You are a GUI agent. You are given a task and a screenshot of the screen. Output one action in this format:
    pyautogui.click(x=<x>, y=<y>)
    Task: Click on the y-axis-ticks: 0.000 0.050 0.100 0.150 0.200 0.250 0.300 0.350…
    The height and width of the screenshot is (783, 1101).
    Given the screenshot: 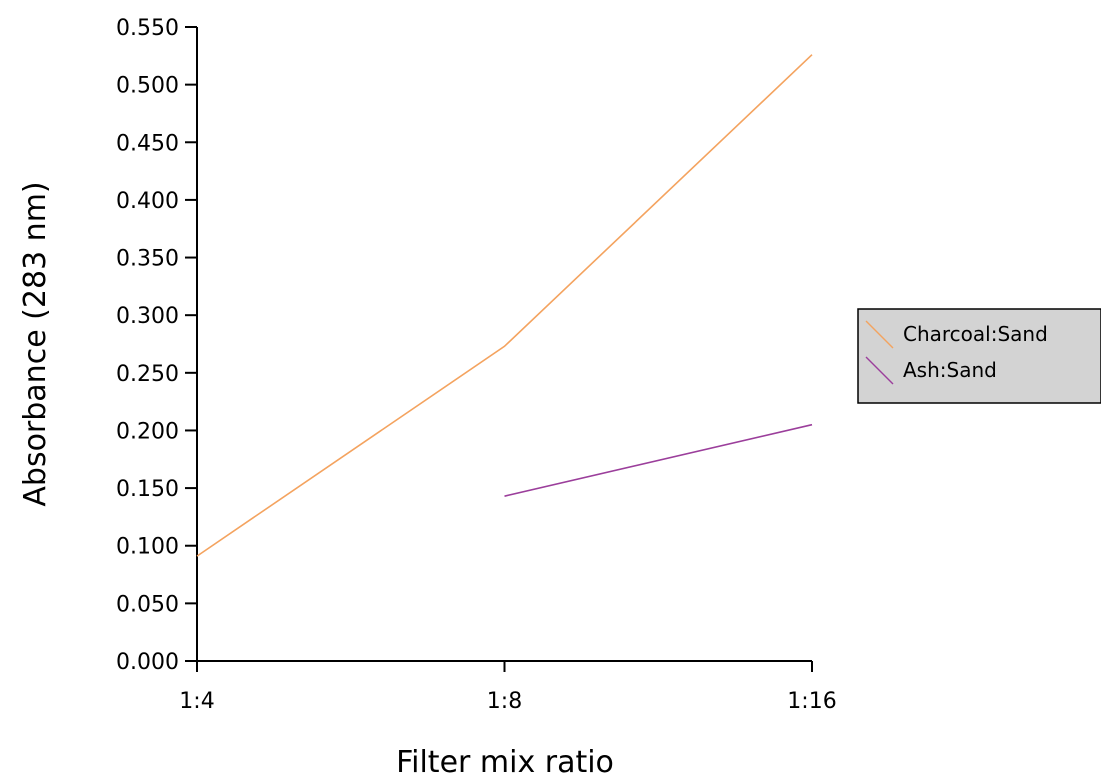 What is the action you would take?
    pyautogui.click(x=156, y=345)
    